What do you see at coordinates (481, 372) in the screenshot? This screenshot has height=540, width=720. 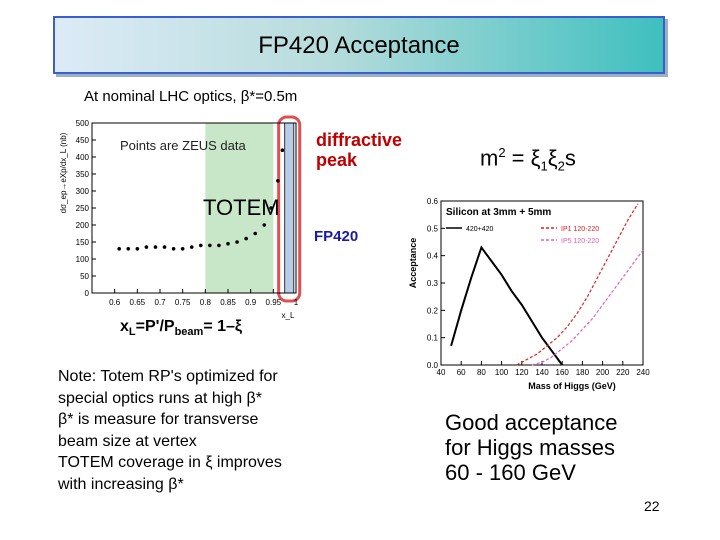 I see `x-tick-label: 80` at bounding box center [481, 372].